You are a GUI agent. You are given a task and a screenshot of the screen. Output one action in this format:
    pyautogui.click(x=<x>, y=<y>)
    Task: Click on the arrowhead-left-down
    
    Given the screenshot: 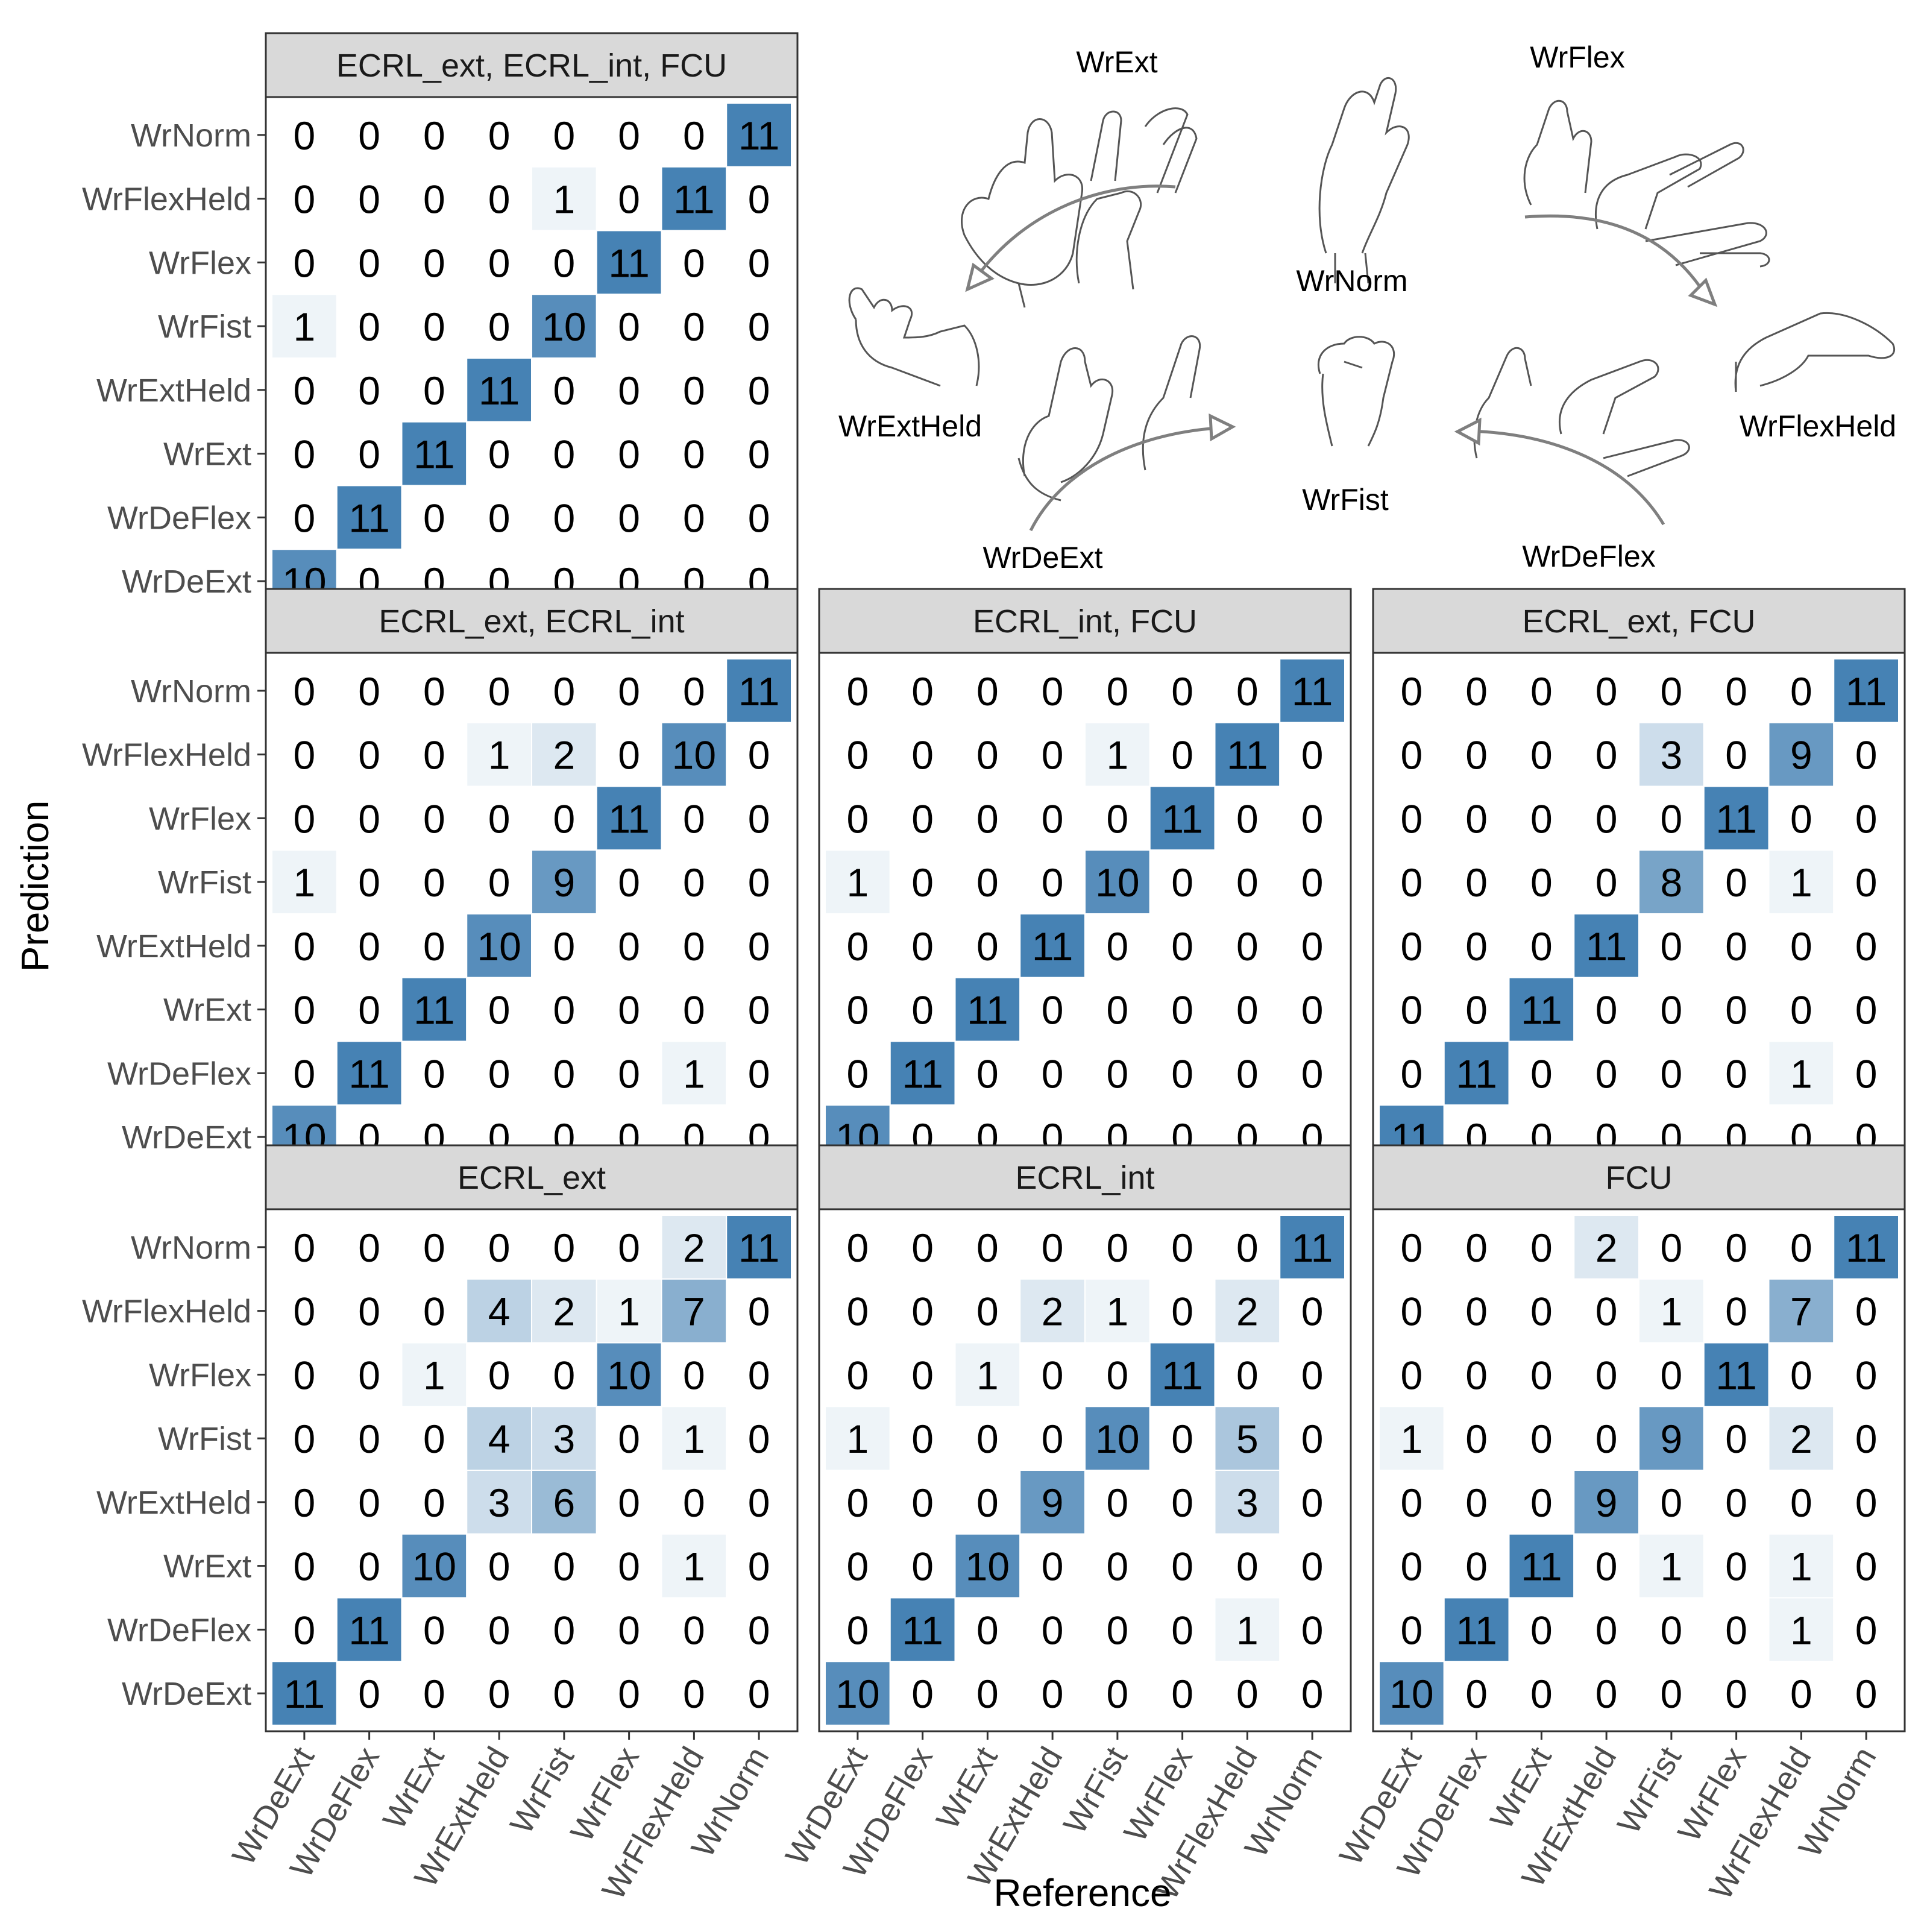 What is the action you would take?
    pyautogui.click(x=980, y=277)
    